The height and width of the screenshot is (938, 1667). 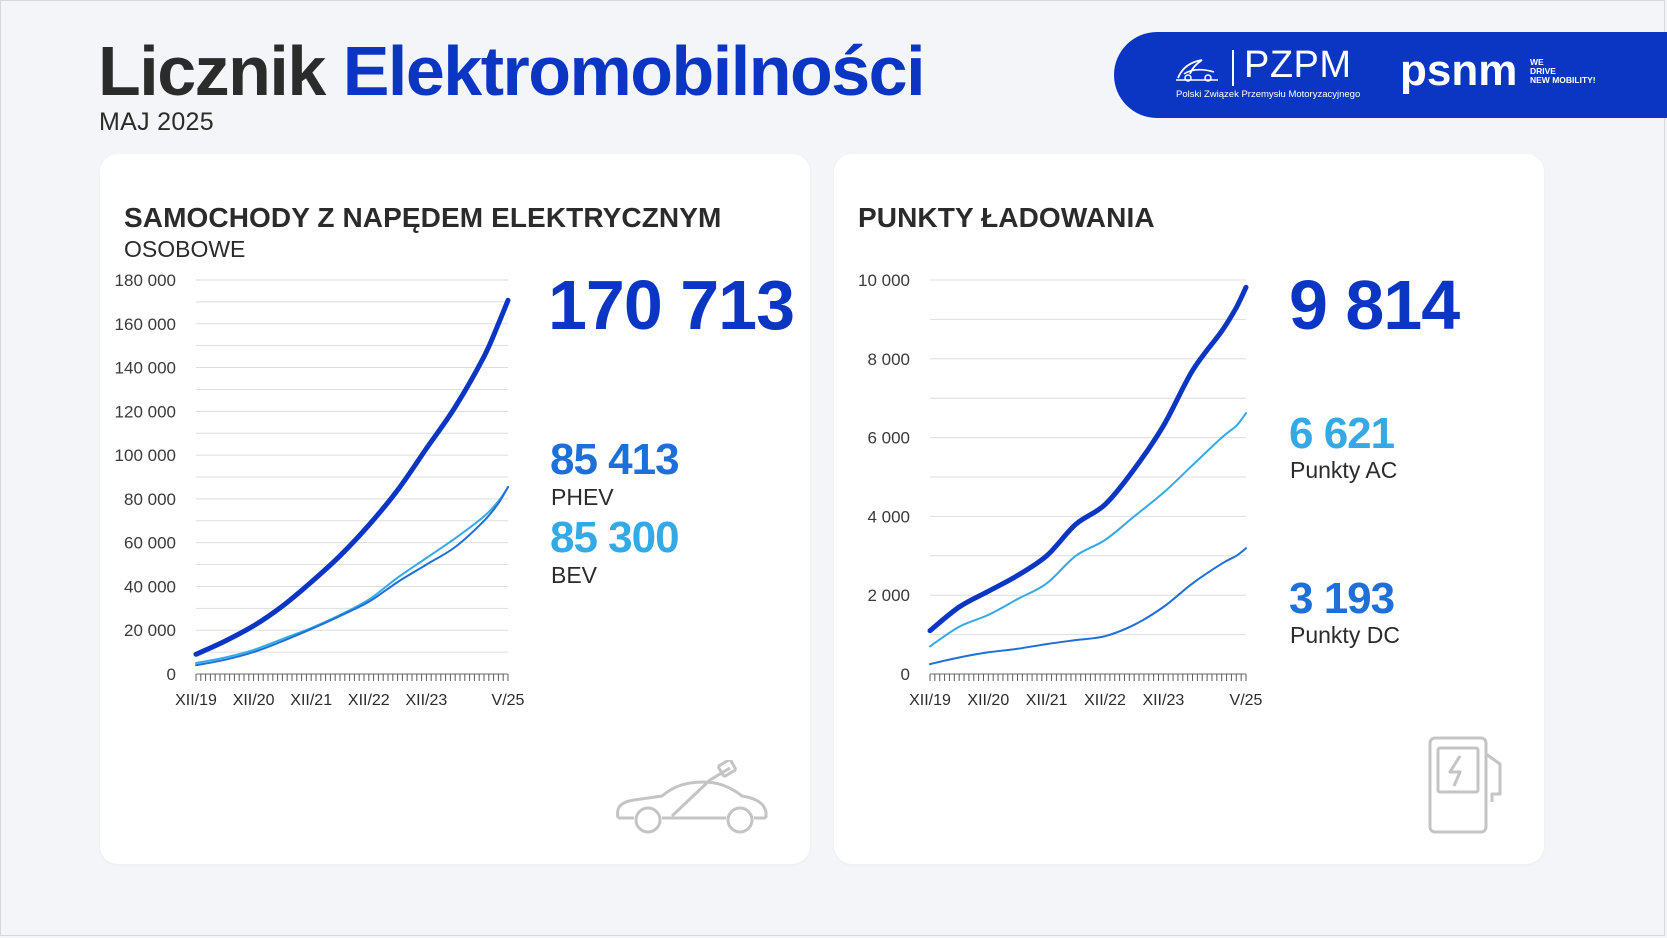 I want to click on psnm-logo-text: psnm, so click(x=1459, y=70).